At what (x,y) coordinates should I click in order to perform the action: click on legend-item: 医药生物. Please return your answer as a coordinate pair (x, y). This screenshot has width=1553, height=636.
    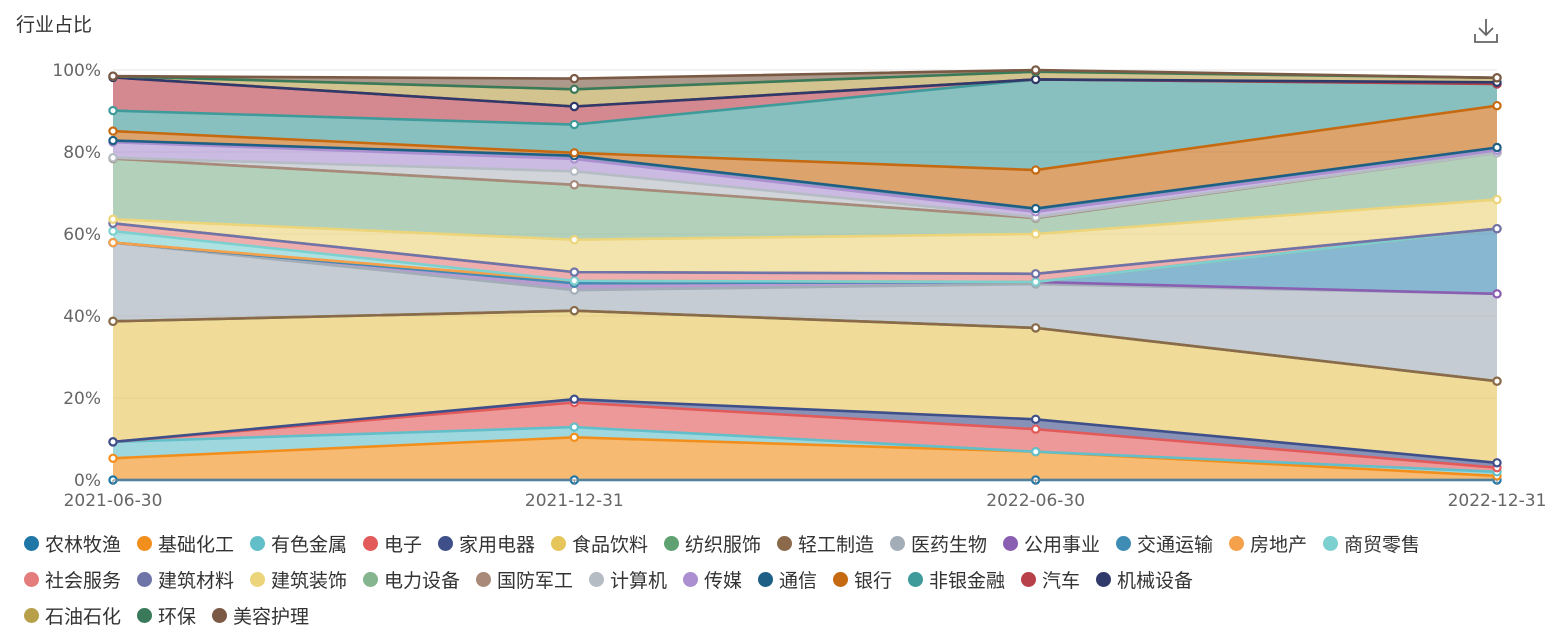
    Looking at the image, I should click on (938, 543).